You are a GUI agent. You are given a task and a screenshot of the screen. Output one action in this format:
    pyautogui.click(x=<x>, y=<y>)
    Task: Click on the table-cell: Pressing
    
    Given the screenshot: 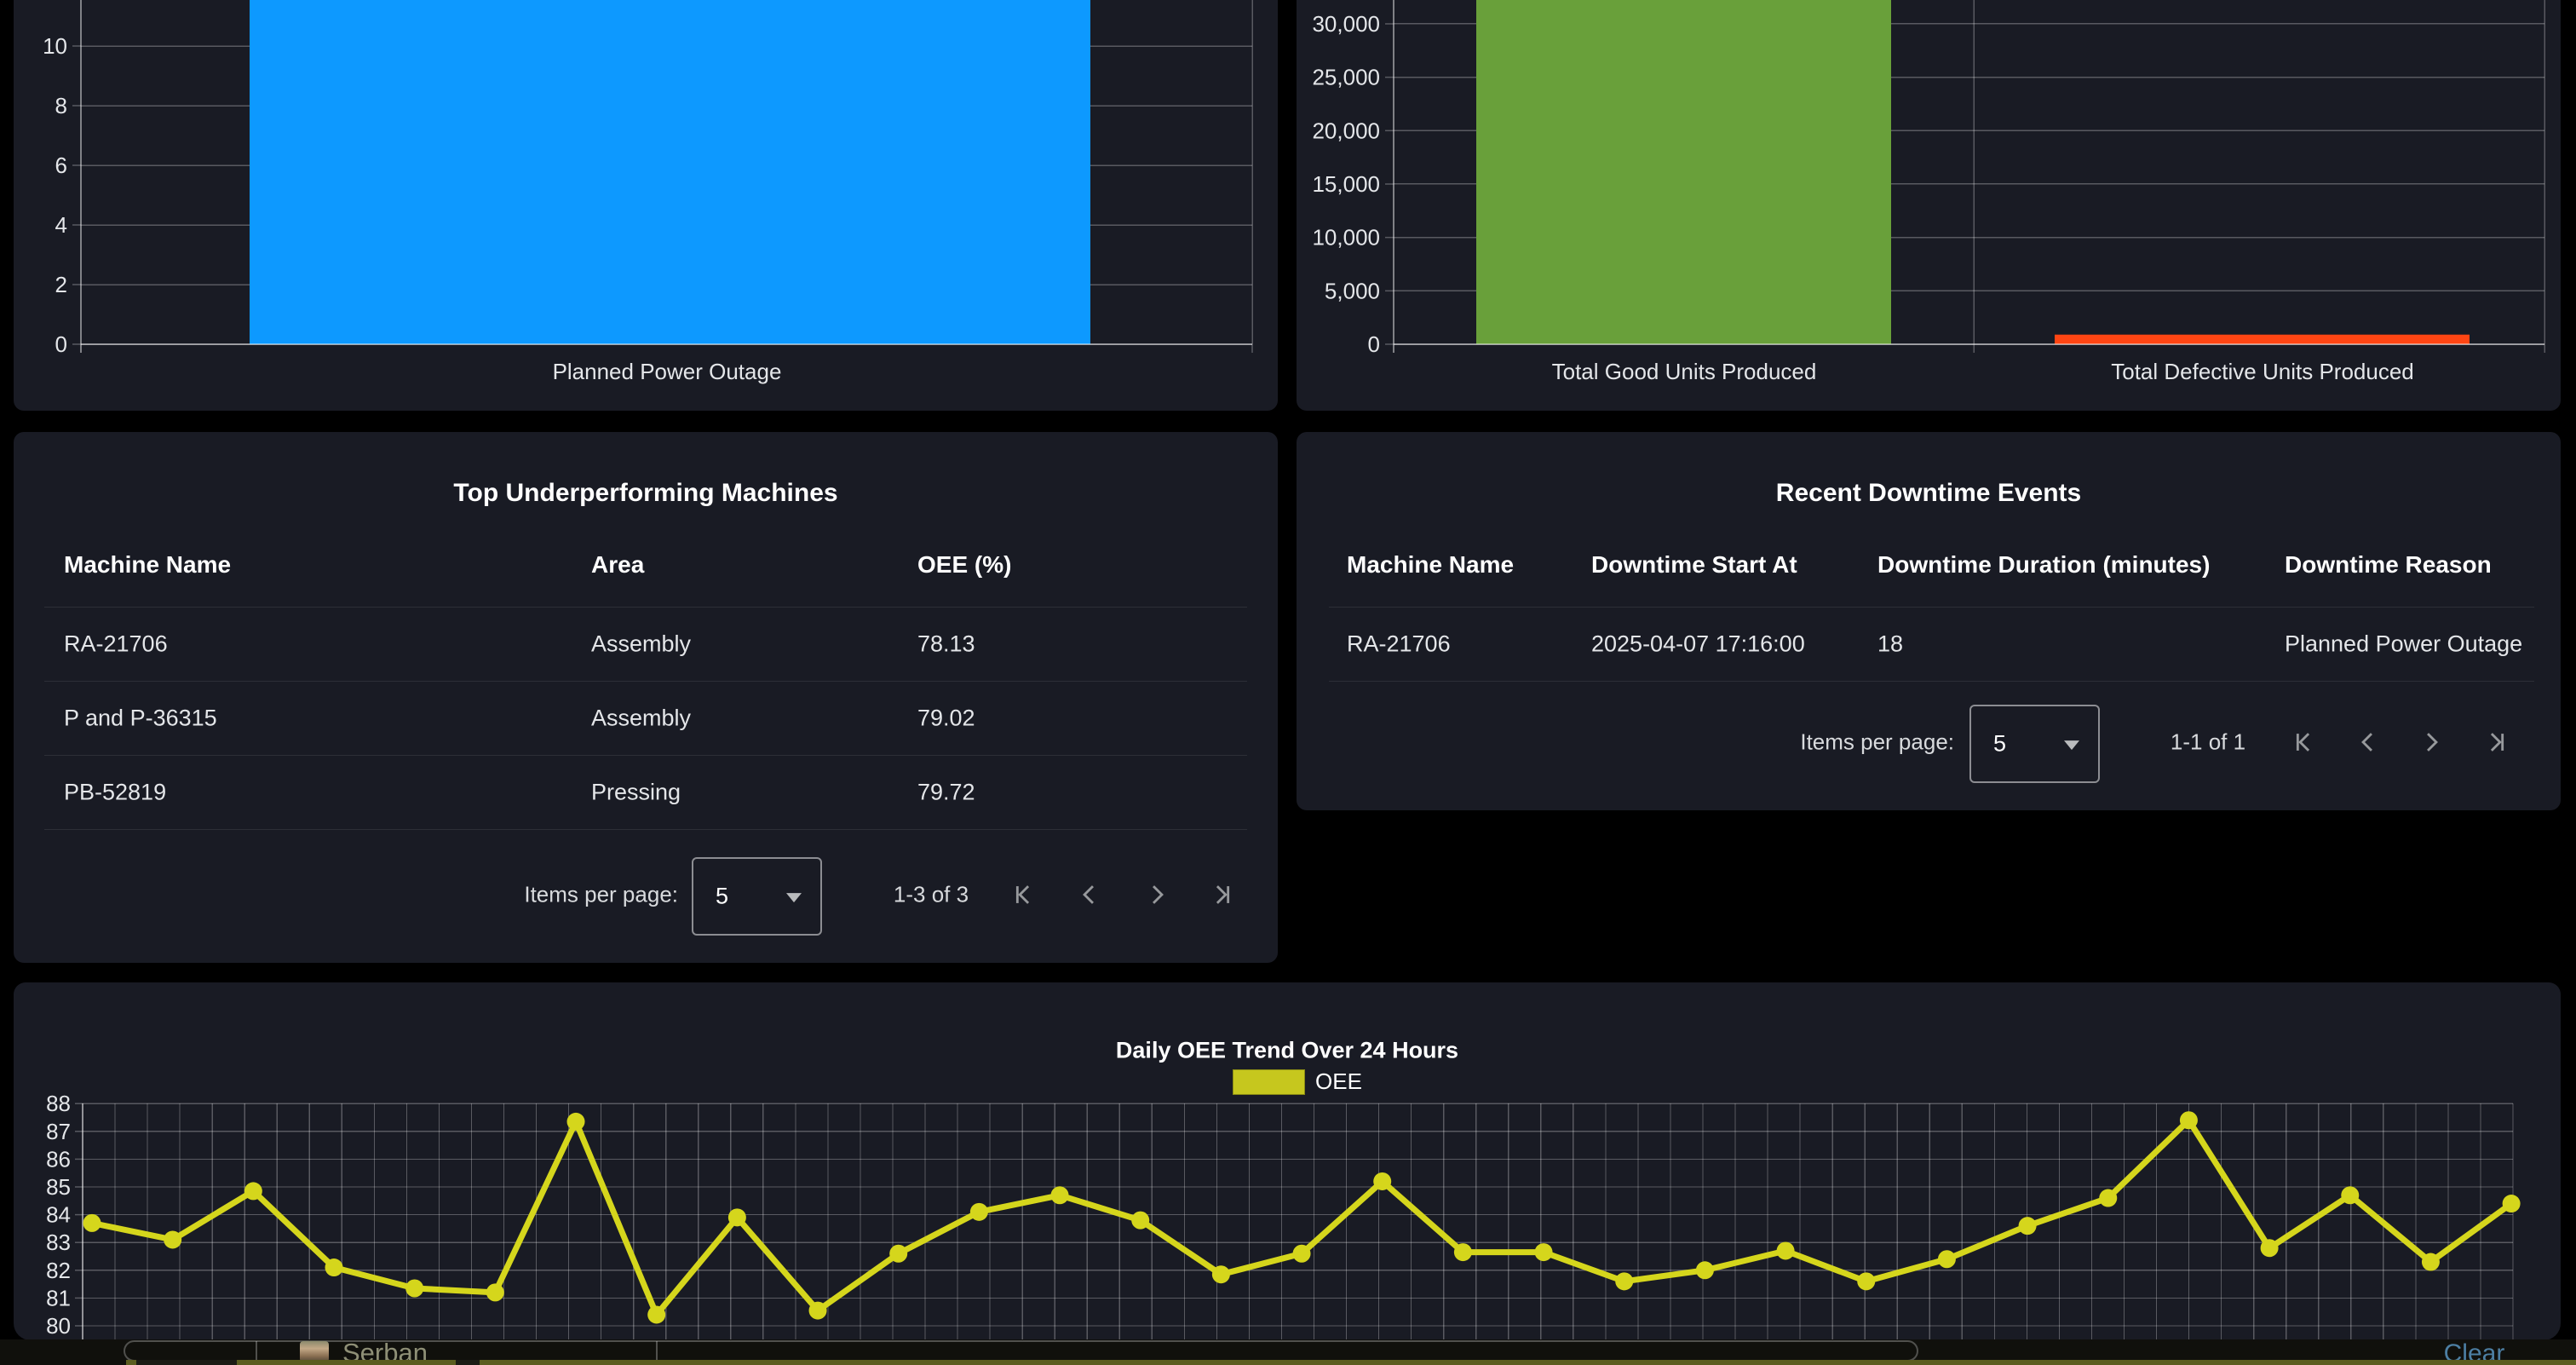 What is the action you would take?
    pyautogui.click(x=636, y=791)
    